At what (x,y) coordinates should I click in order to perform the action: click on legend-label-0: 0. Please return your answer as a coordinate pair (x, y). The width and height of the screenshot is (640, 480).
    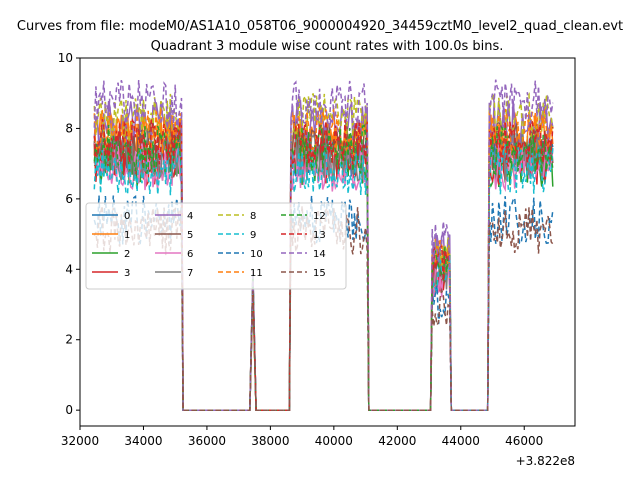
    Looking at the image, I should click on (127, 216).